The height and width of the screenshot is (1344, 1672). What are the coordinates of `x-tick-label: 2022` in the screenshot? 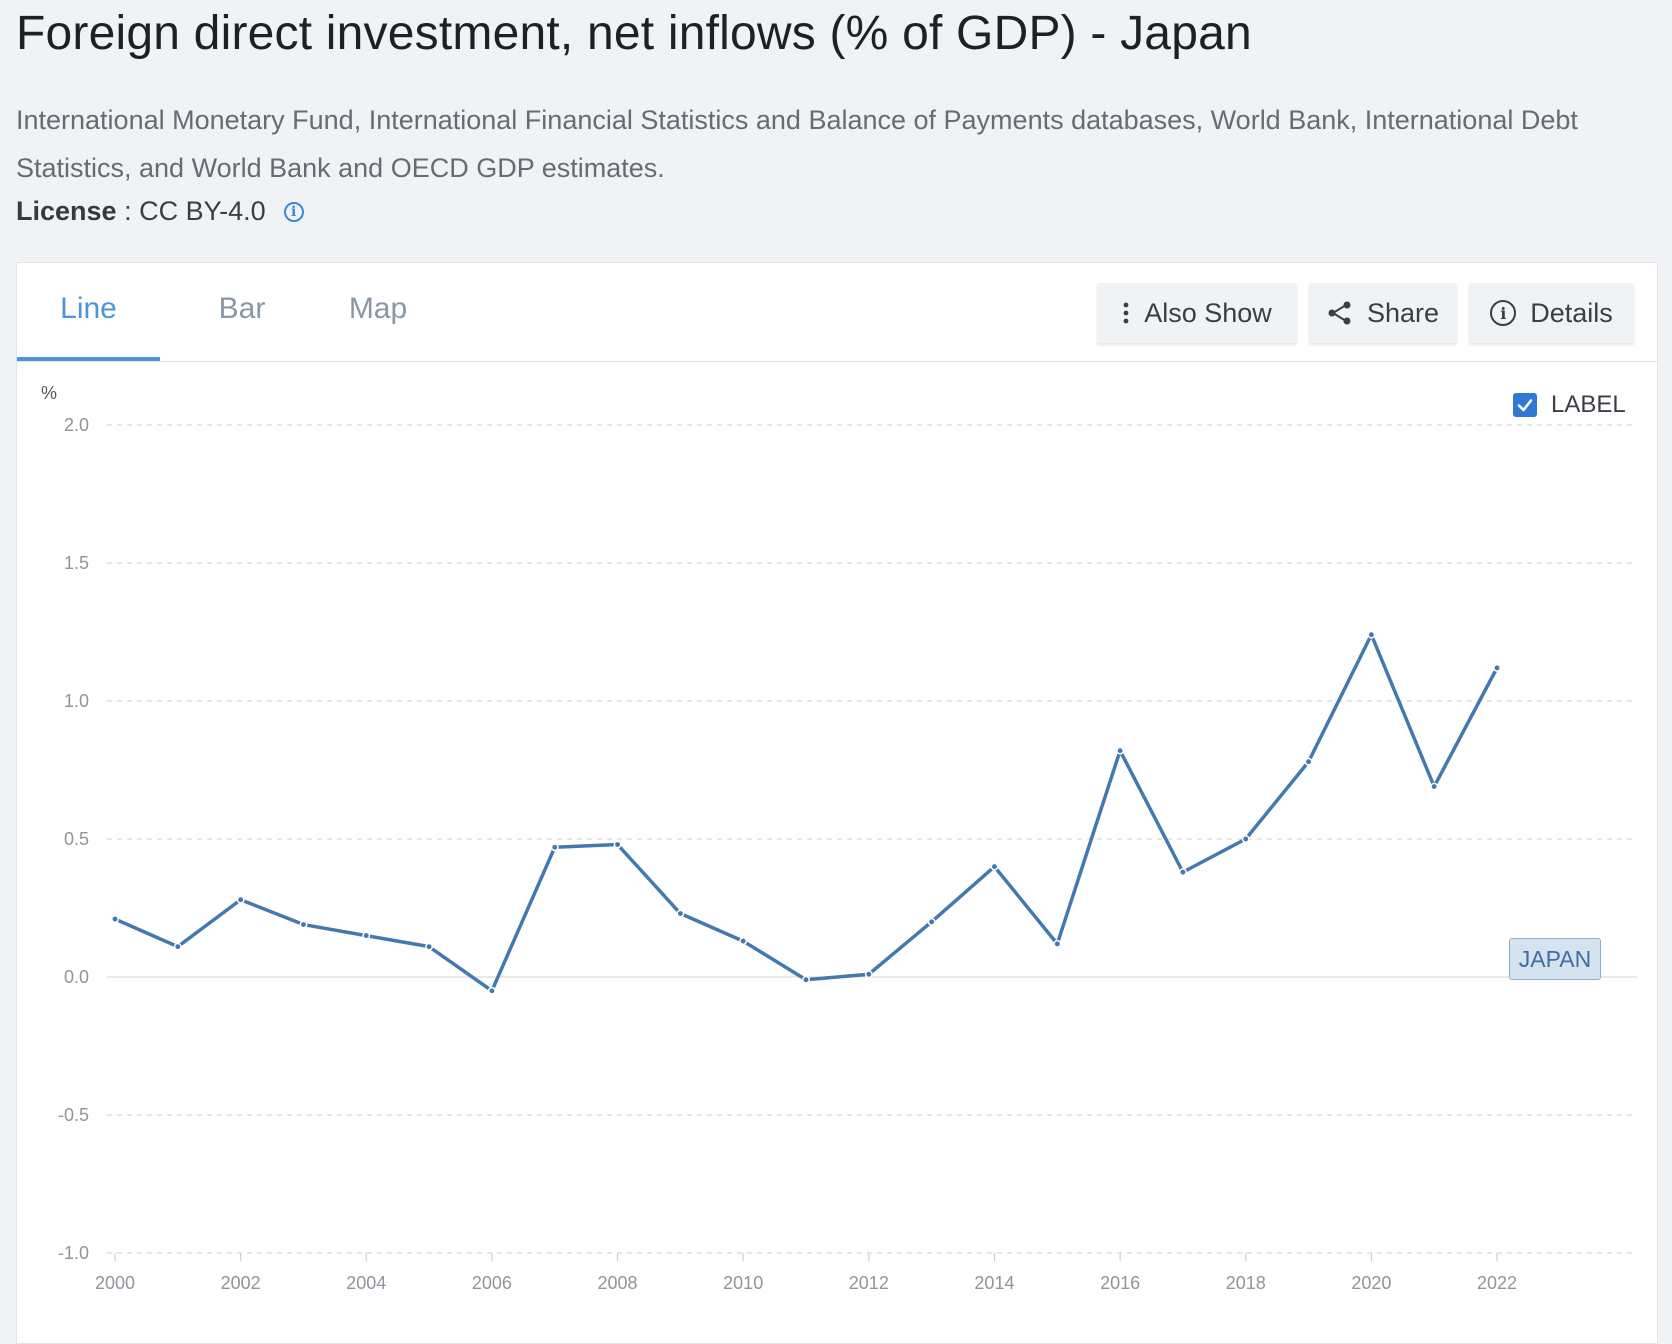 It's located at (1497, 1283).